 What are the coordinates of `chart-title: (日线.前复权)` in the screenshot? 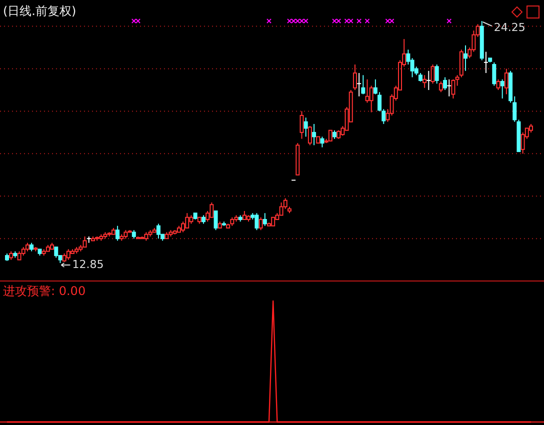 It's located at (39, 11).